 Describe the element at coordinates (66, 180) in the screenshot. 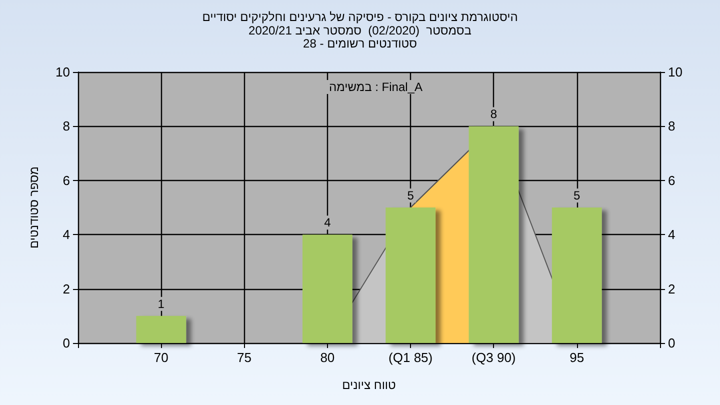

I see `y-tick-label: 6` at that location.